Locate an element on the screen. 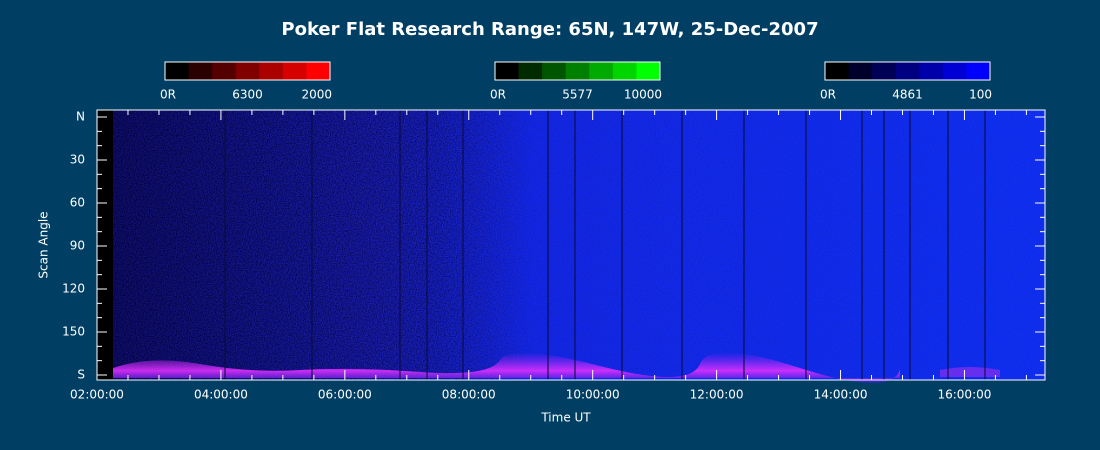 This screenshot has height=450, width=1100. y-tick-label: 60 is located at coordinates (77, 203).